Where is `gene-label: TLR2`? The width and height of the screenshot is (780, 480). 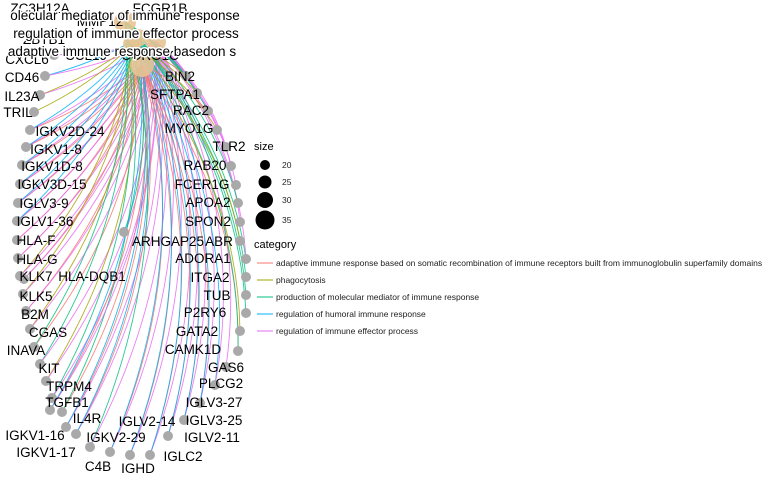 gene-label: TLR2 is located at coordinates (228, 146).